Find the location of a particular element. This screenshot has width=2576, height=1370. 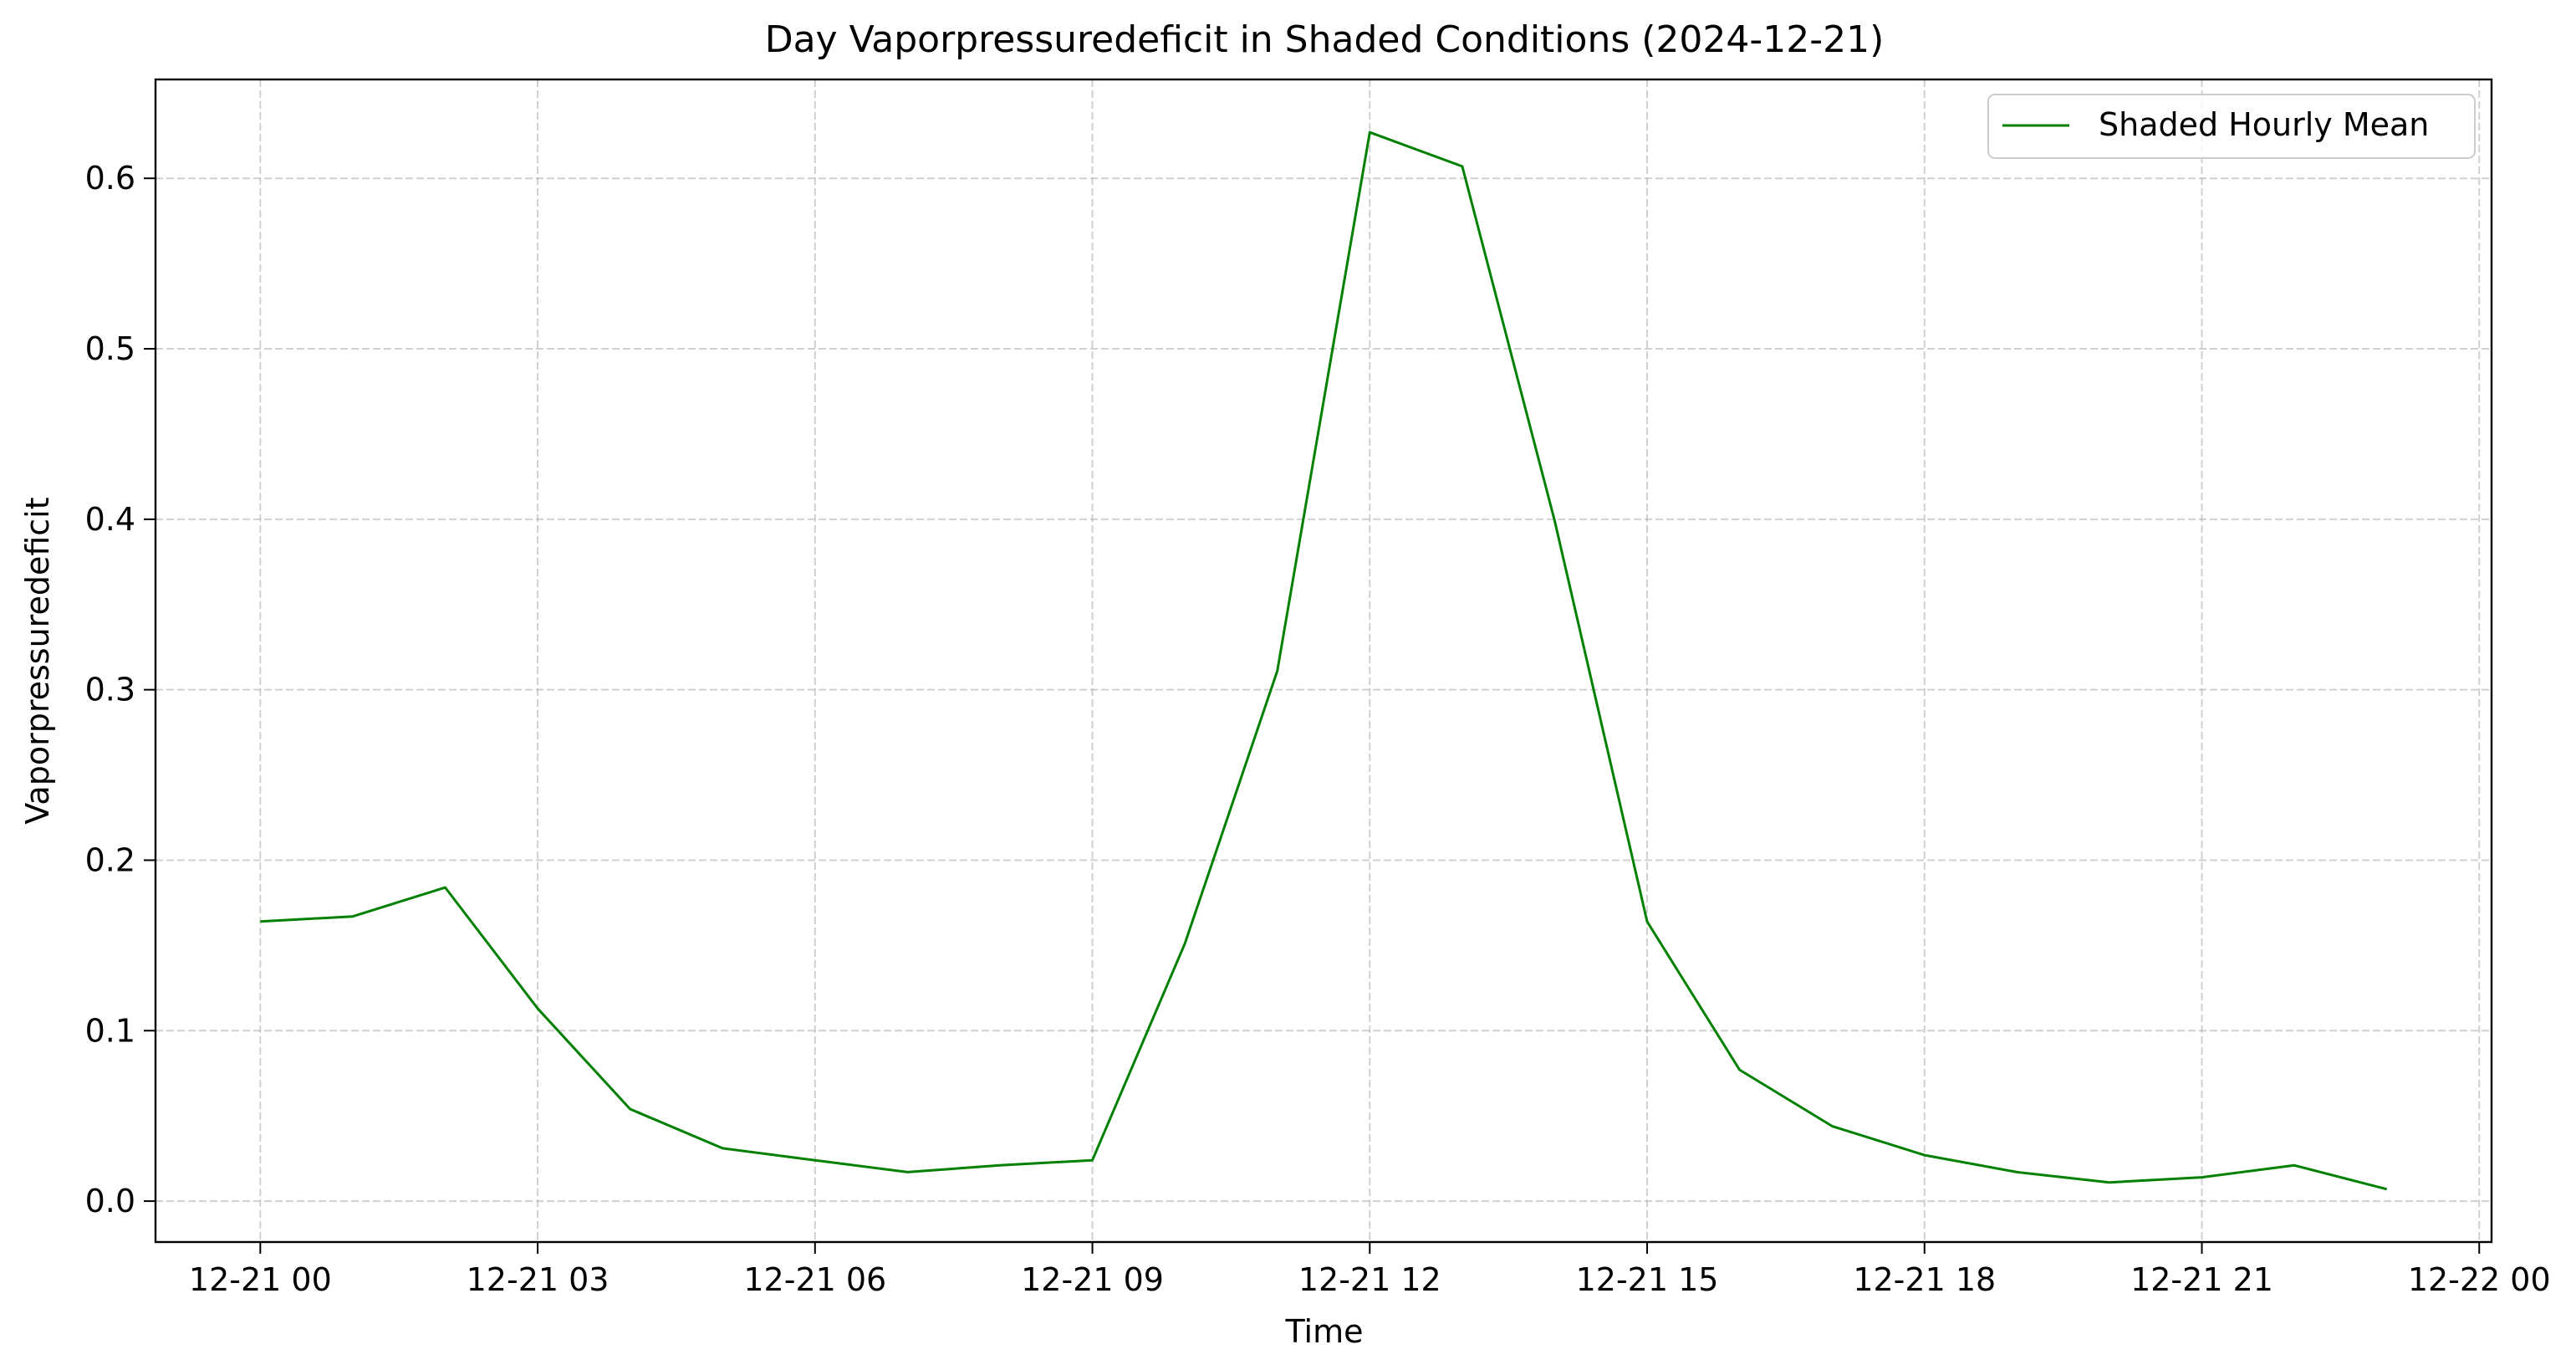

legend-label: Shaded Hourly Mean is located at coordinates (2264, 124).